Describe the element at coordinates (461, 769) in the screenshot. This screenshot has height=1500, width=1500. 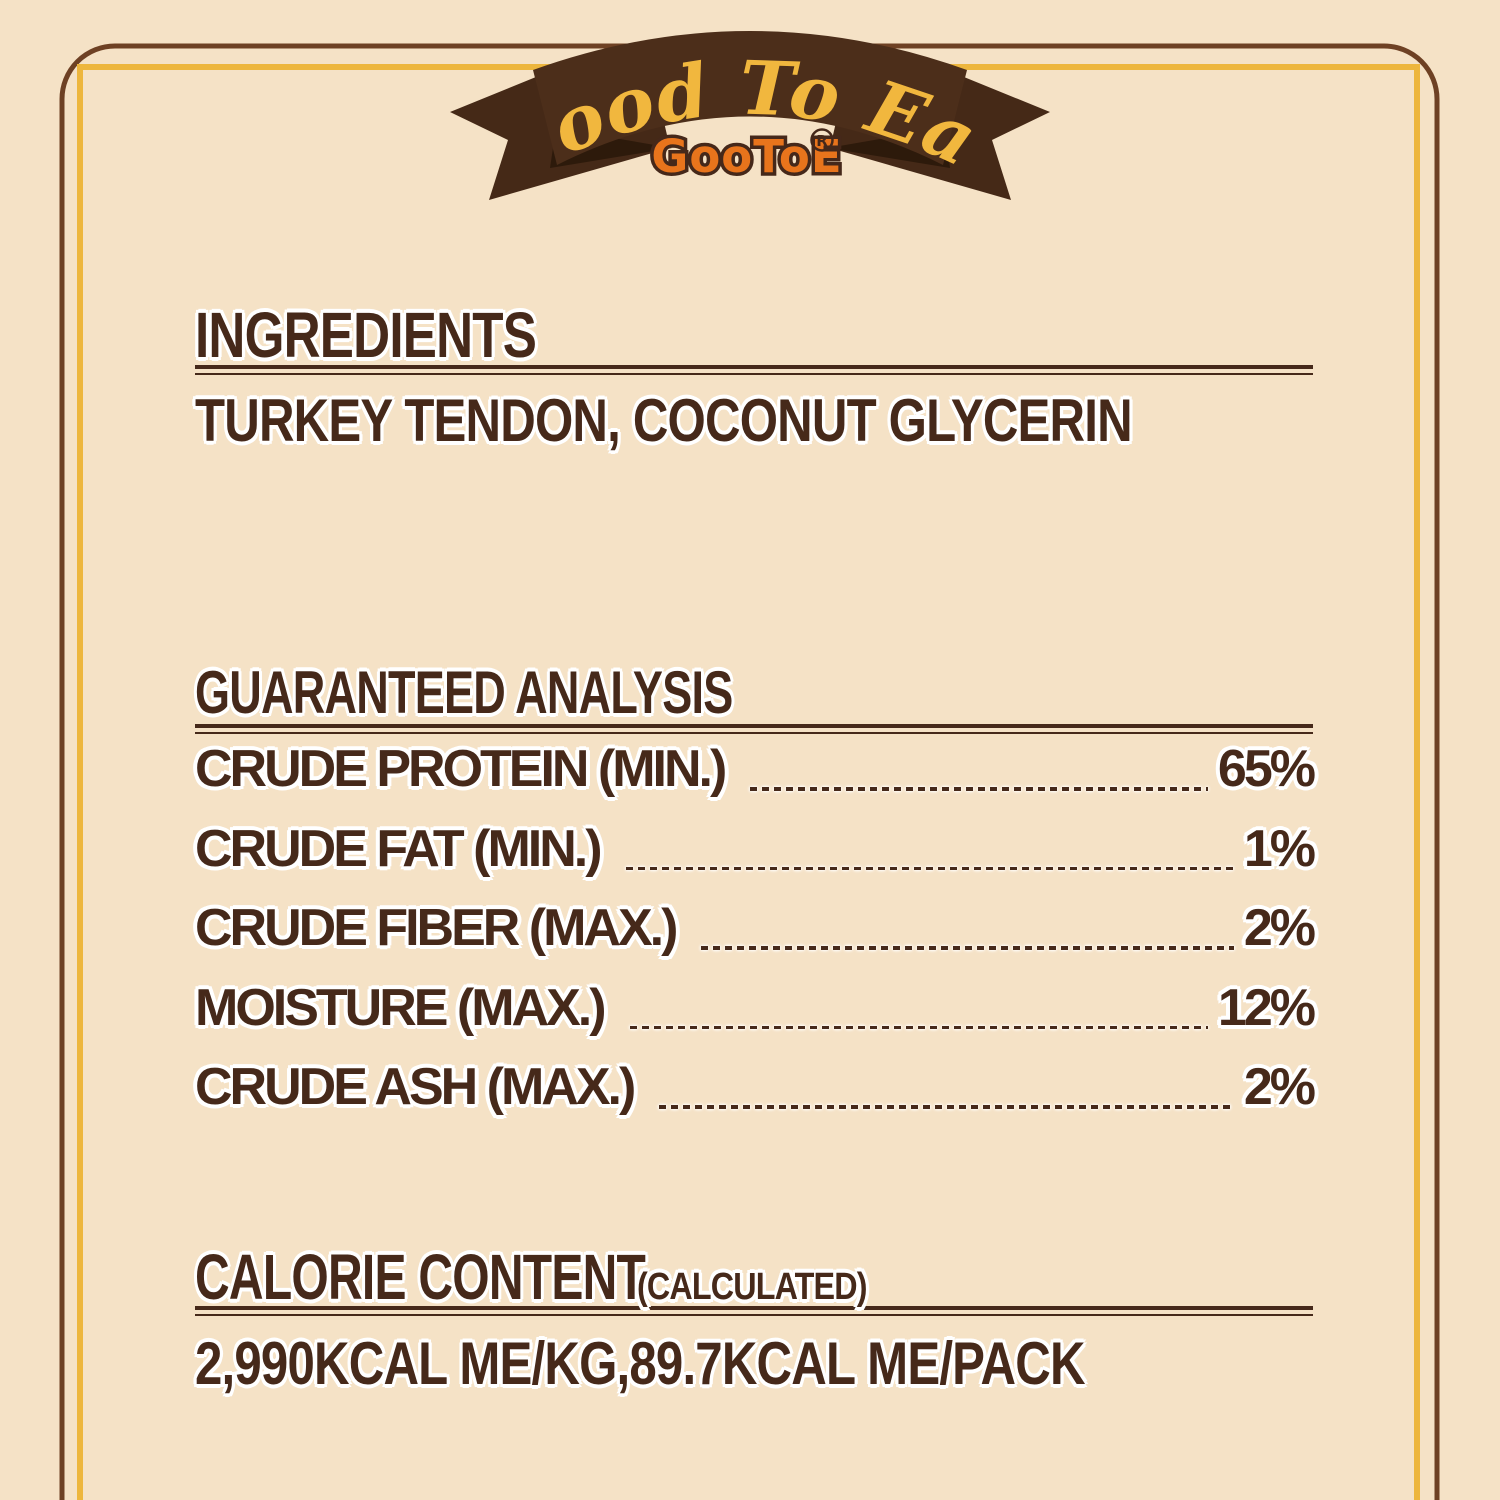
I see `analysis-row-label: CRUDE PROTEIN (MIN.)` at that location.